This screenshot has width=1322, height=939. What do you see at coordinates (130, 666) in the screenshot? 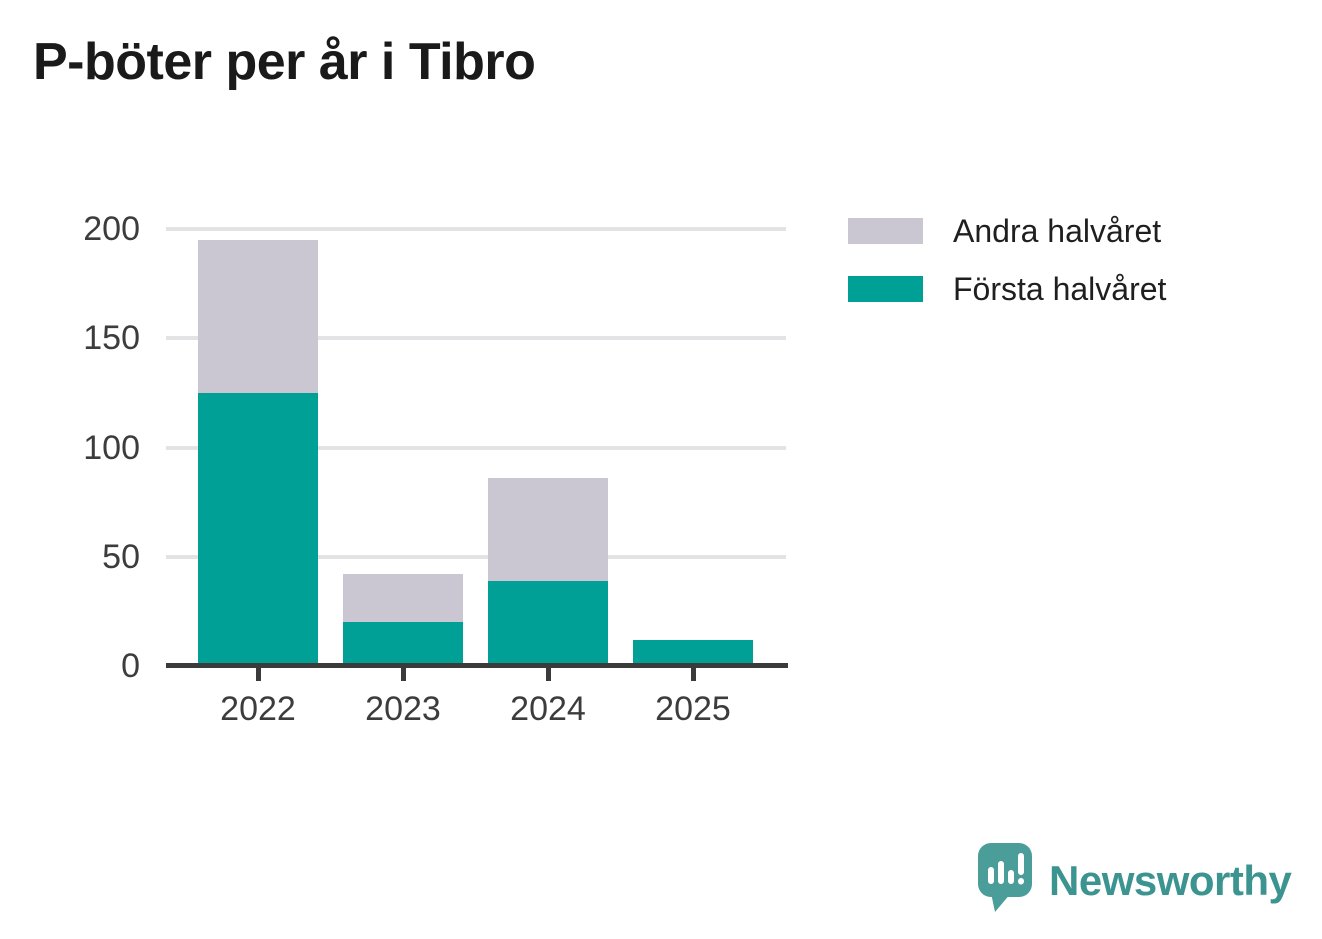
I see `y-tick-label-0: 0` at bounding box center [130, 666].